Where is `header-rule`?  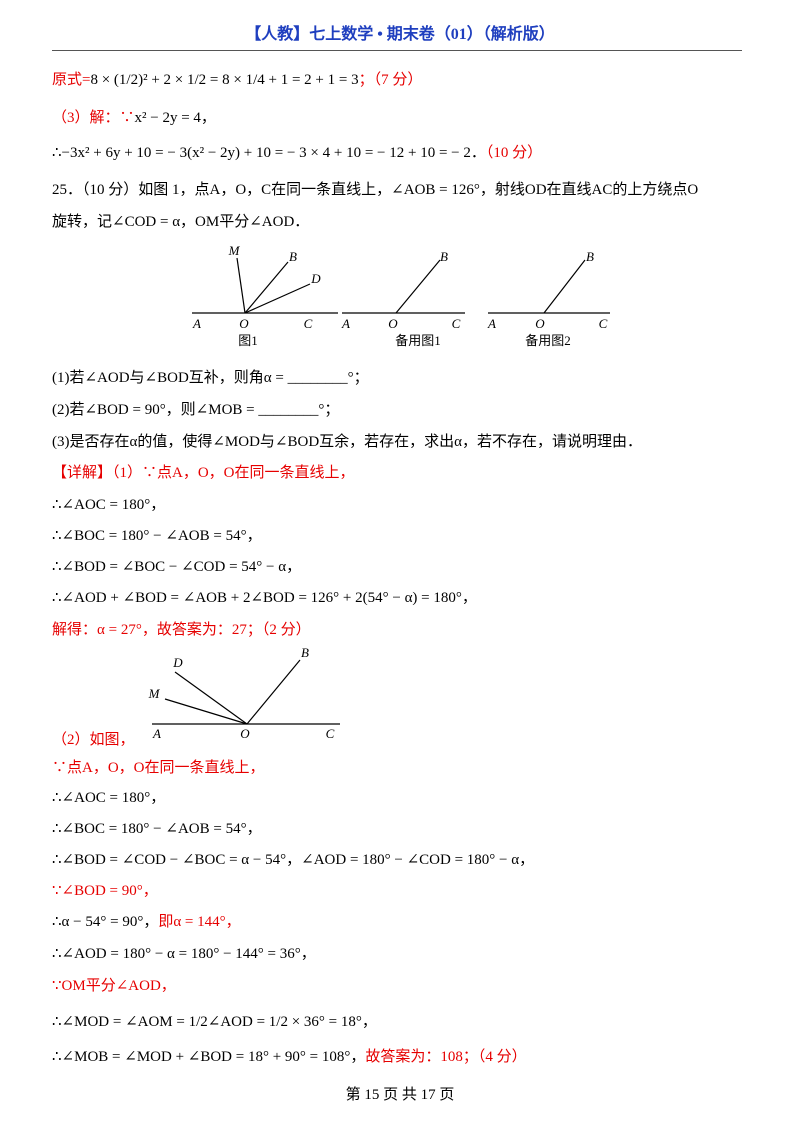 header-rule is located at coordinates (397, 50).